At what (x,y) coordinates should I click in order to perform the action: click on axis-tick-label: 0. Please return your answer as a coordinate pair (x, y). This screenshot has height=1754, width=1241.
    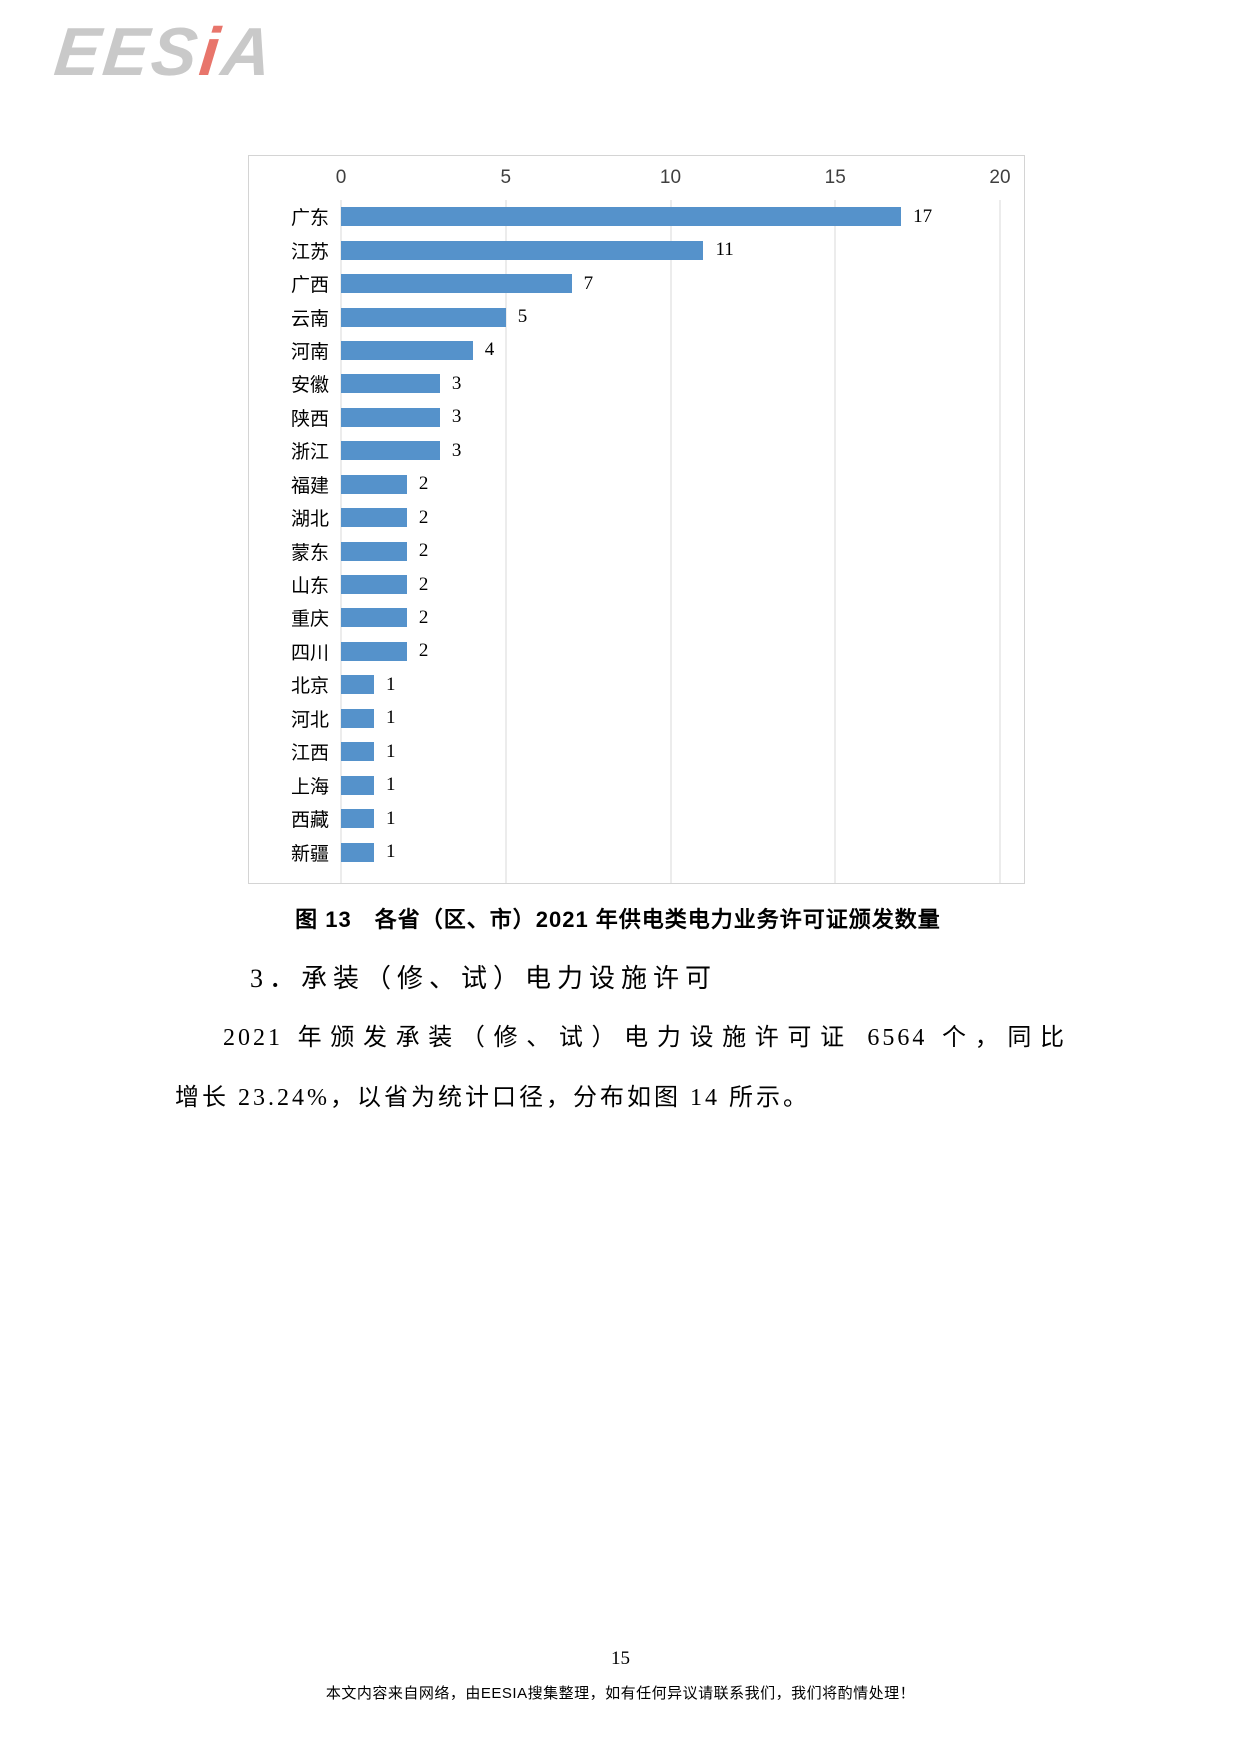
    Looking at the image, I should click on (341, 177).